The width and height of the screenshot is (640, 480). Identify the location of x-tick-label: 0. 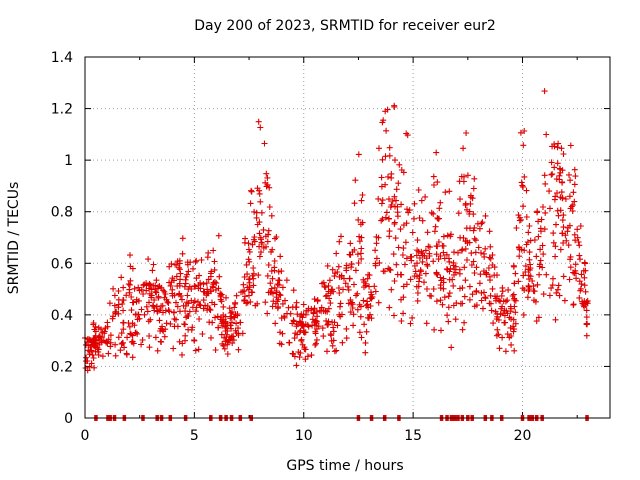
(85, 436).